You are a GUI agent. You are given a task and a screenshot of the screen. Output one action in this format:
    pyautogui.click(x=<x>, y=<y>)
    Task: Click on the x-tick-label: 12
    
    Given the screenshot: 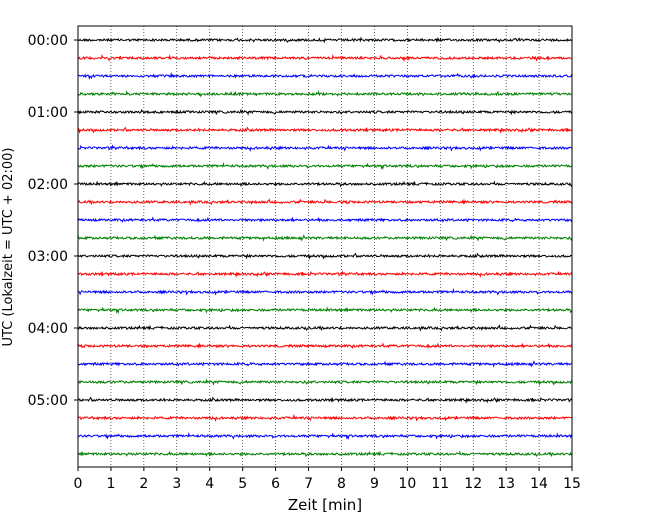 What is the action you would take?
    pyautogui.click(x=473, y=484)
    